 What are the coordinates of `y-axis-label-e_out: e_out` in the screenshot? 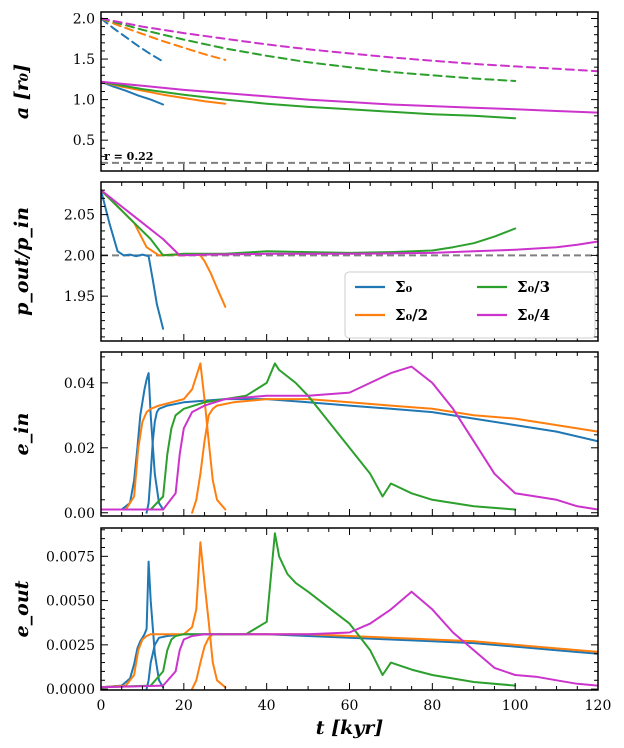 It's located at (22, 608).